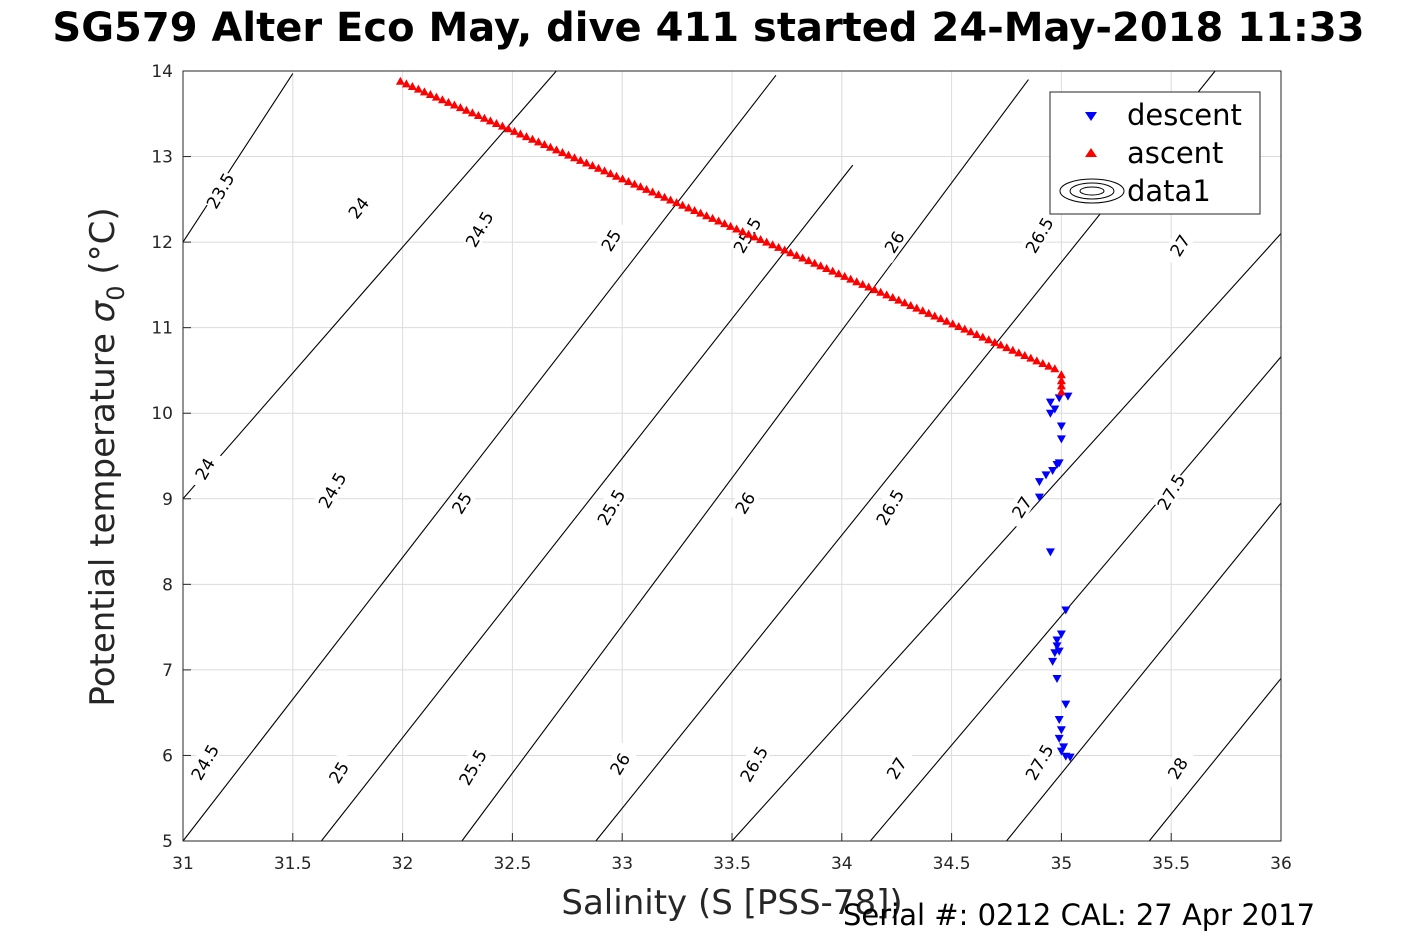 This screenshot has height=945, width=1417. Describe the element at coordinates (162, 329) in the screenshot. I see `y-tick-label: 11` at that location.